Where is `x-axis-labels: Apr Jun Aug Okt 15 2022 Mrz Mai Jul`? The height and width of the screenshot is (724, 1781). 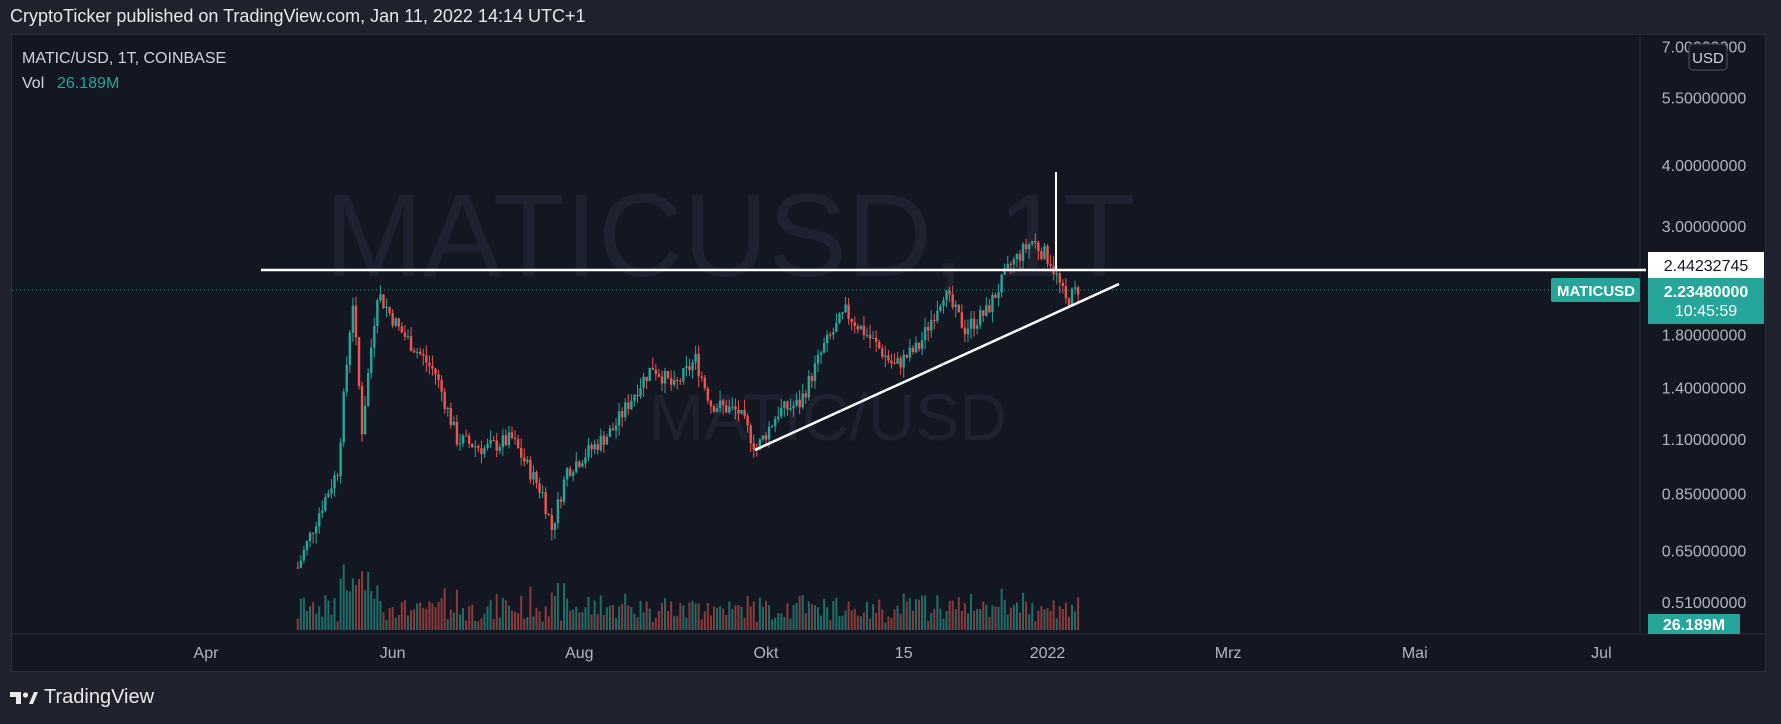 x-axis-labels: Apr Jun Aug Okt 15 2022 Mrz Mai Jul is located at coordinates (903, 653).